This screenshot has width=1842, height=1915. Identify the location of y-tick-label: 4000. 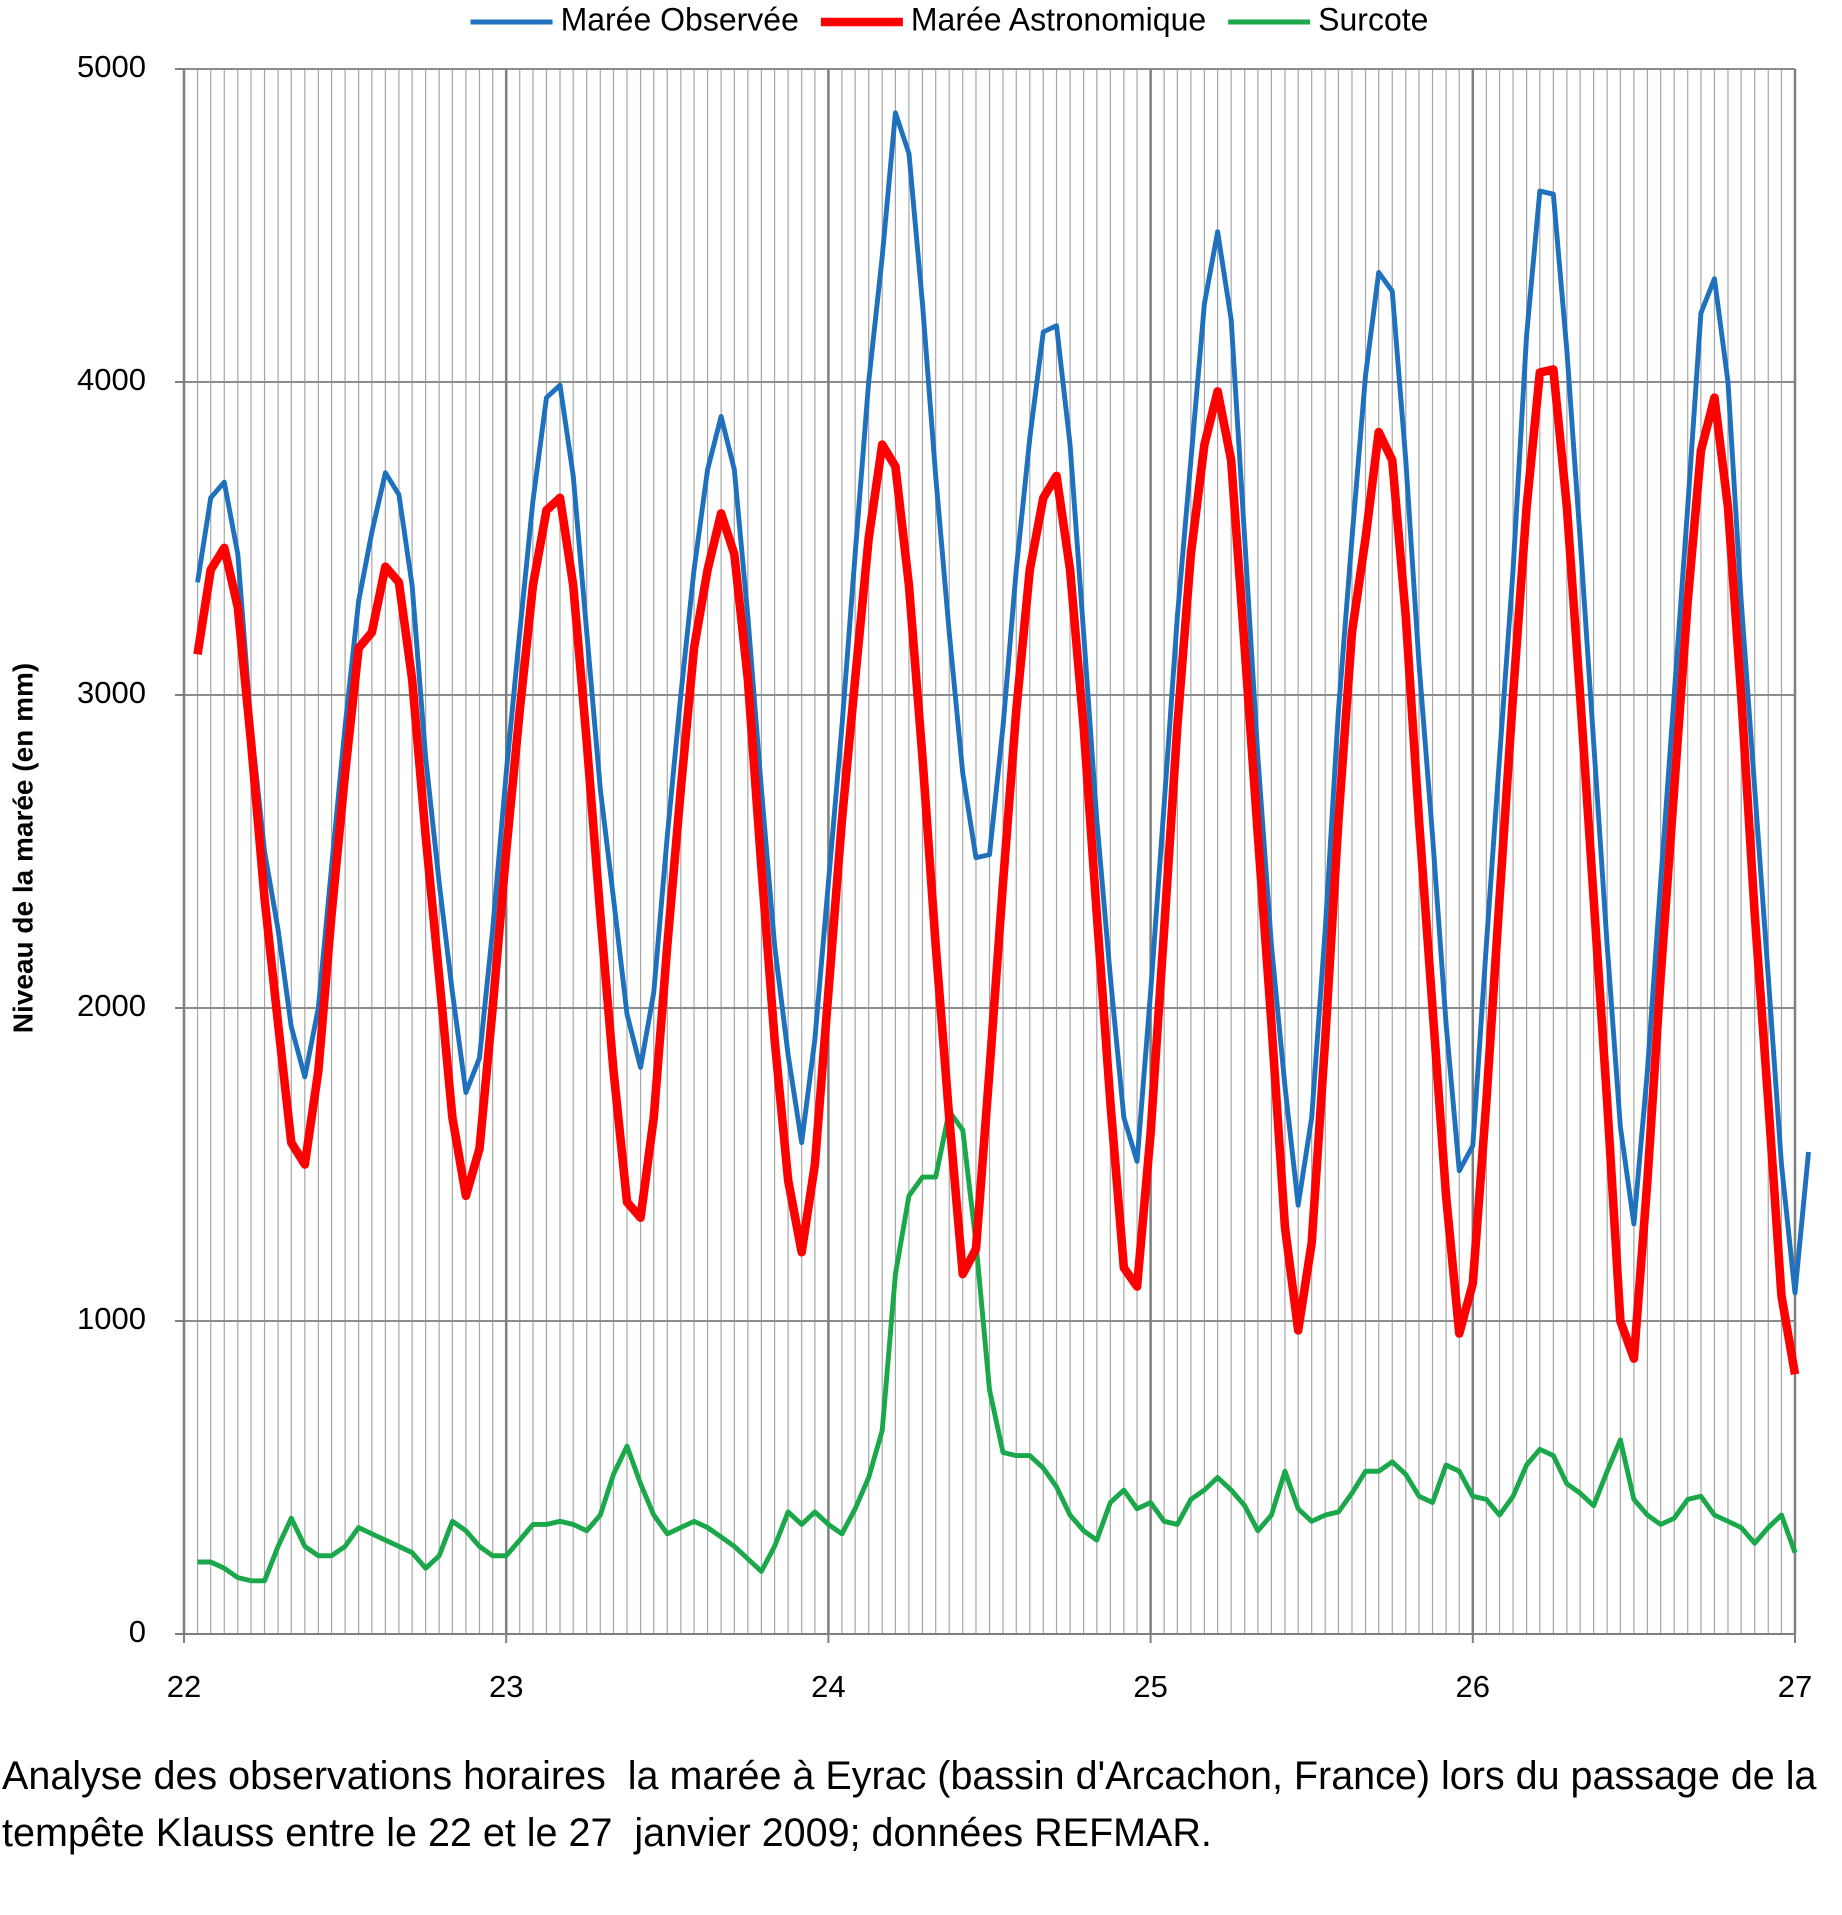
(111, 379).